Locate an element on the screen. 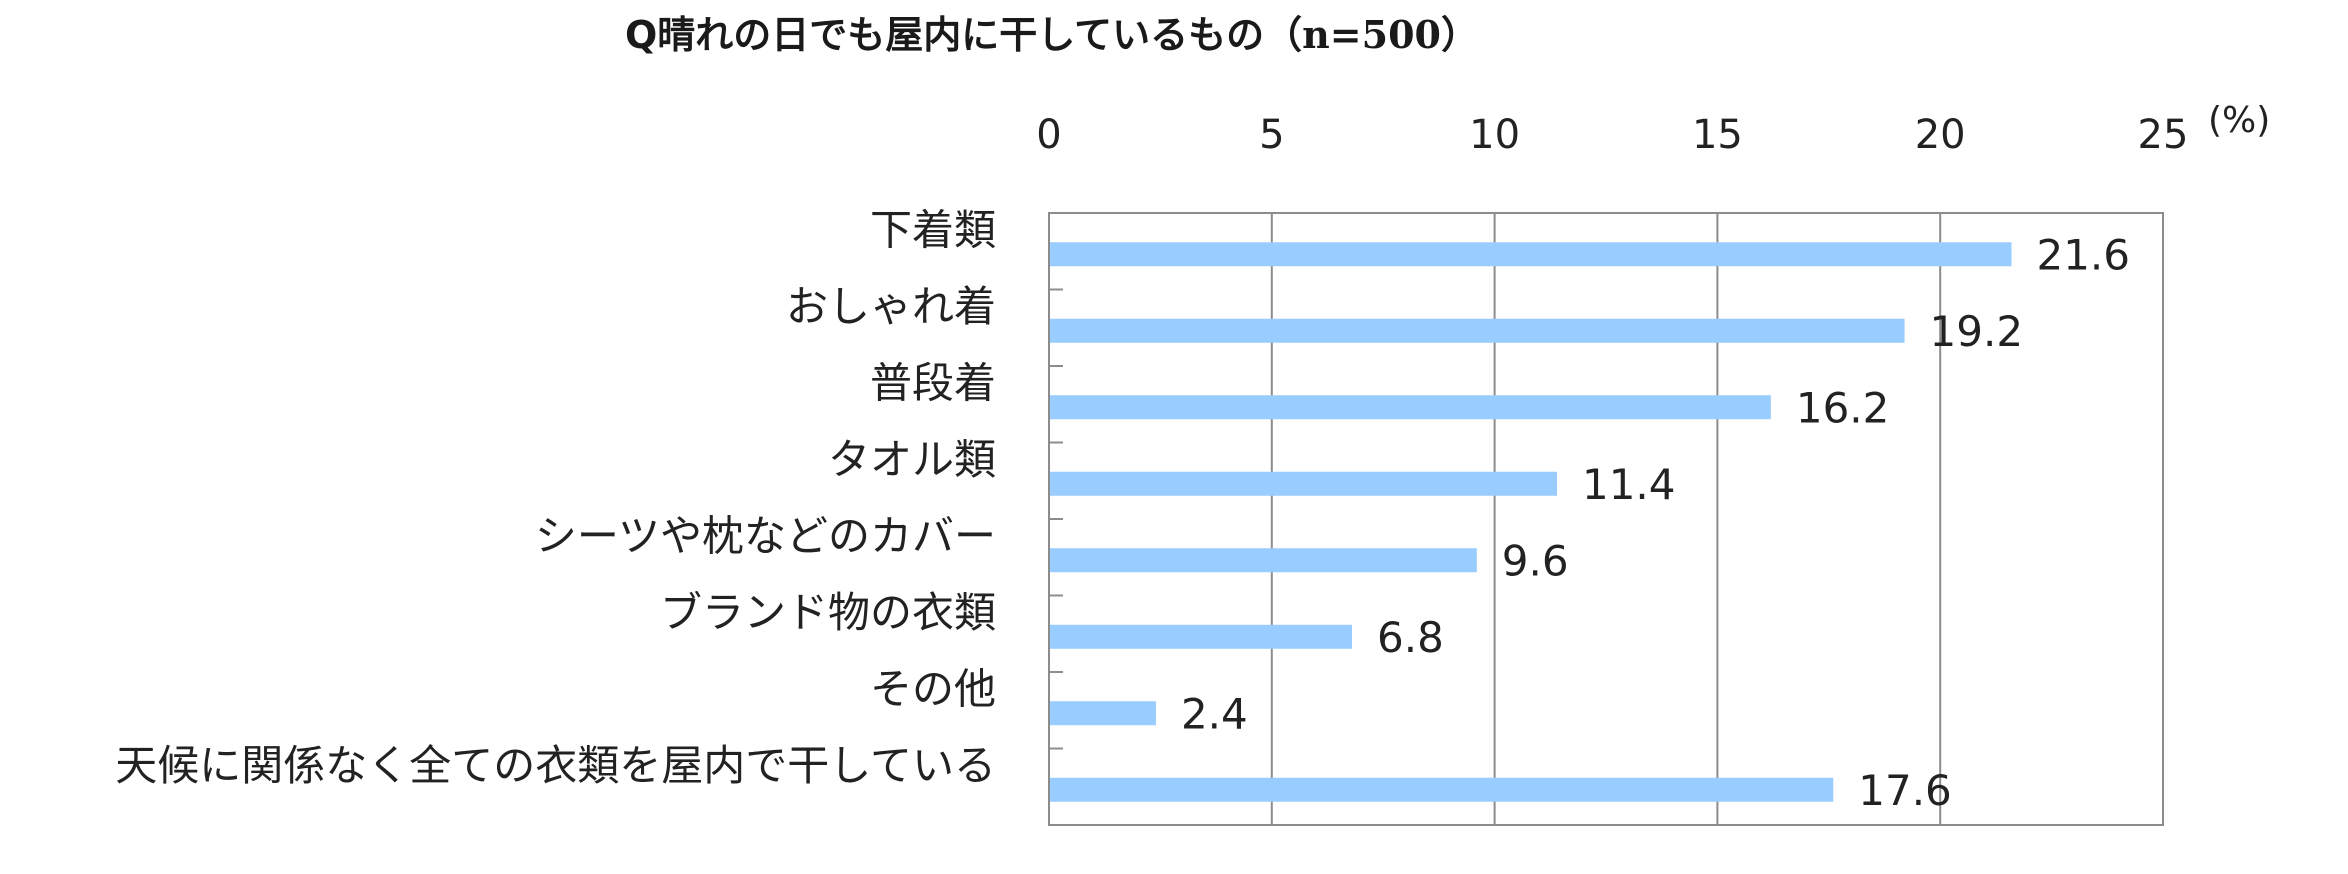  value-label: 6.8 is located at coordinates (1410, 637).